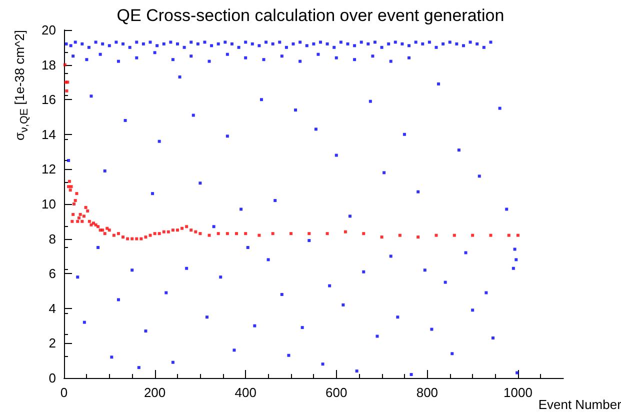  Describe the element at coordinates (49, 134) in the screenshot. I see `y-tick-label: 14` at that location.